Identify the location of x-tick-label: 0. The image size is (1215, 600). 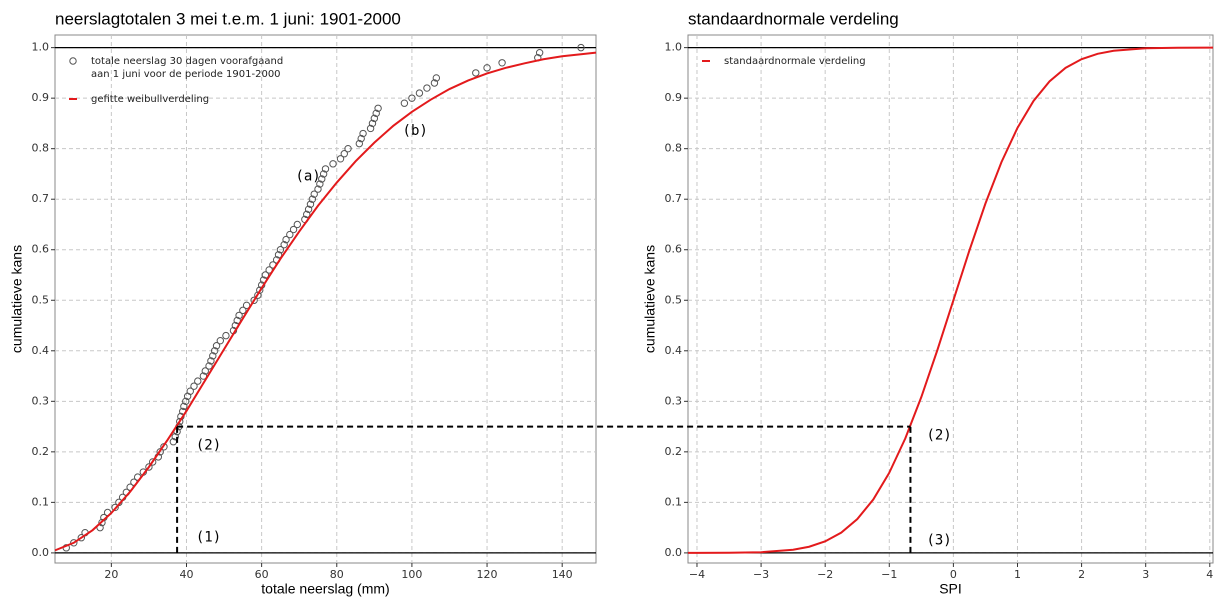
(953, 574).